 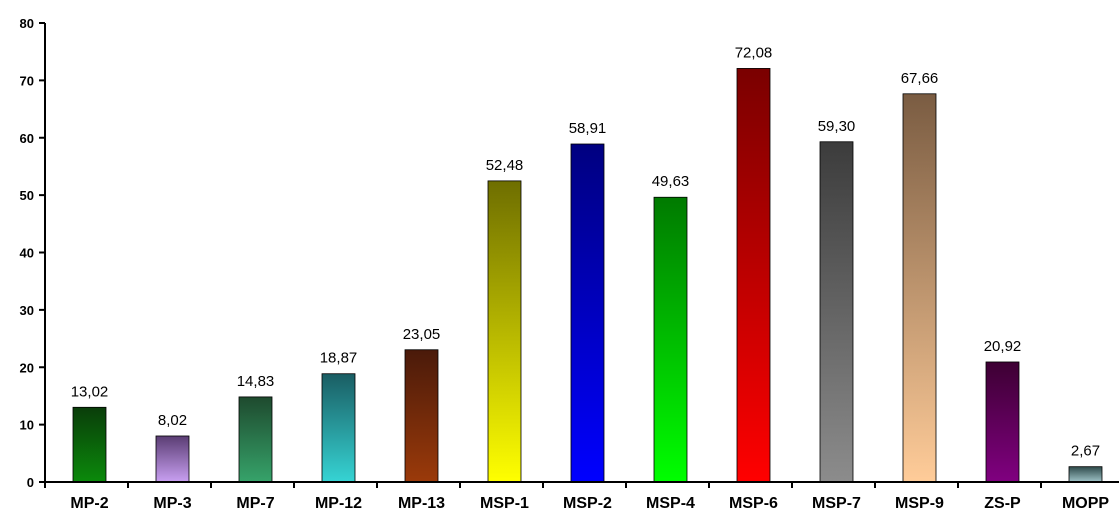 I want to click on data-label: 67,66, so click(x=920, y=78).